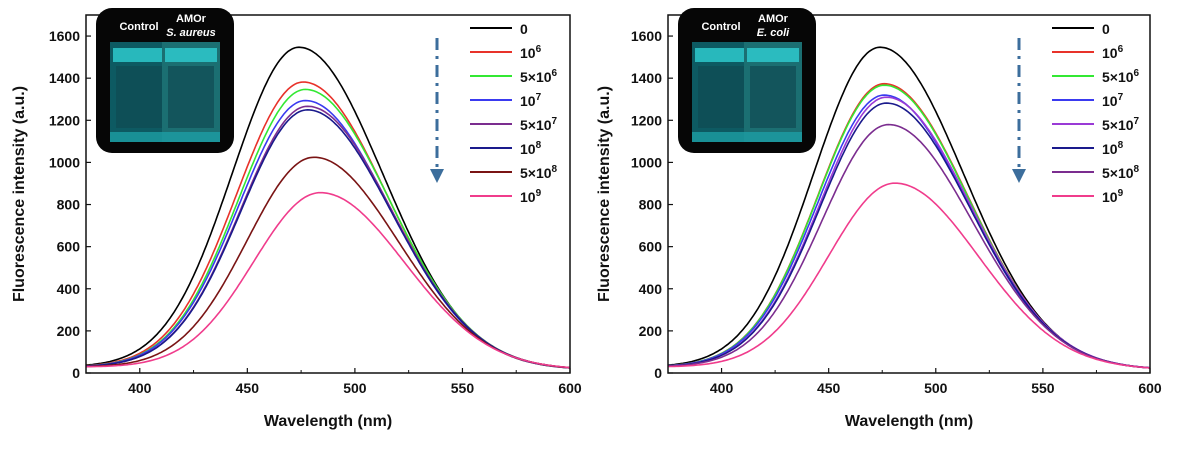  What do you see at coordinates (191, 33) in the screenshot?
I see `inset-label-organism: S. aureus` at bounding box center [191, 33].